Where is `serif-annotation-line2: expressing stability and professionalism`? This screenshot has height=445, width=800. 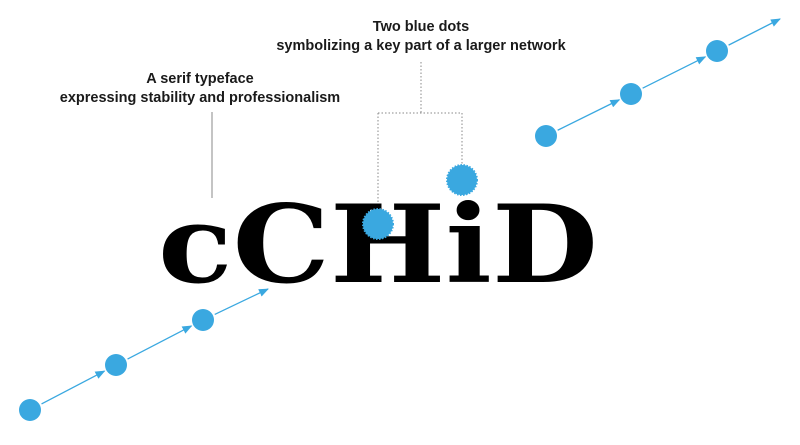 serif-annotation-line2: expressing stability and professionalism is located at coordinates (200, 98).